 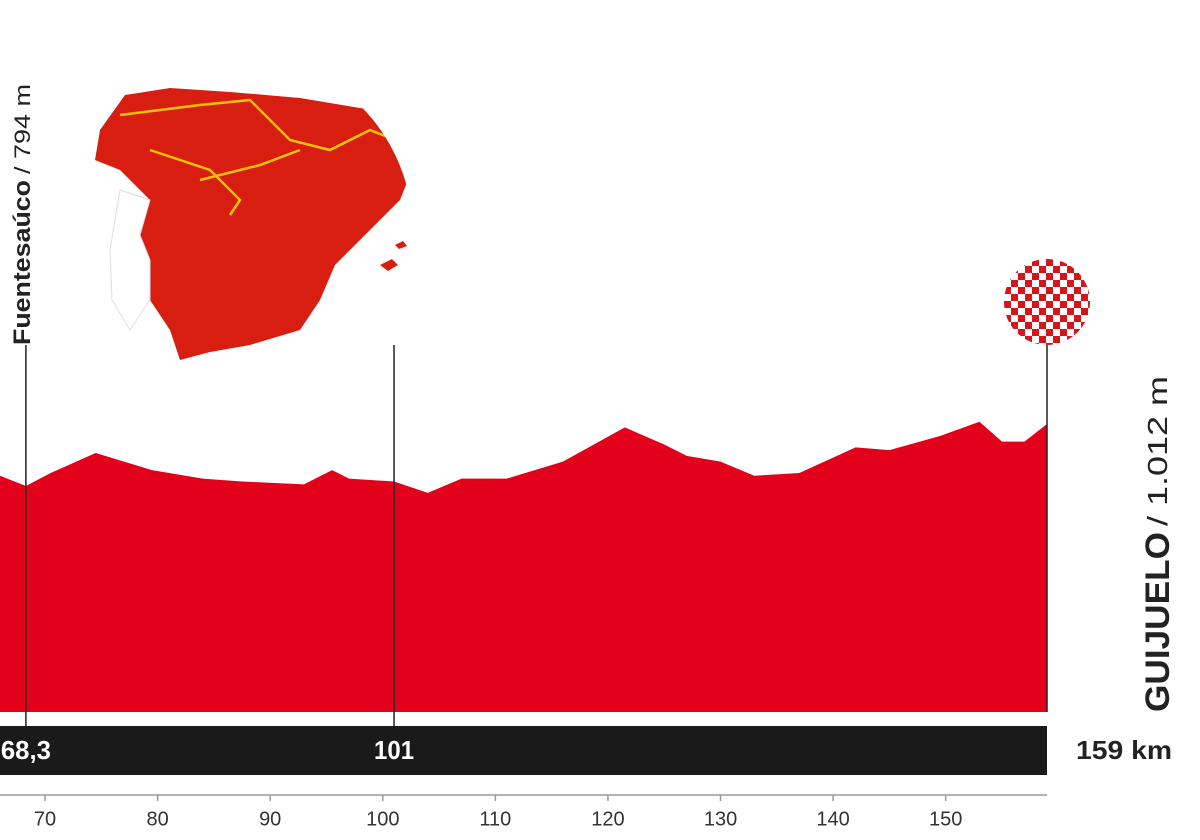 I want to click on waypoint-label: Fuentesaúco / 794 m, so click(x=22, y=214).